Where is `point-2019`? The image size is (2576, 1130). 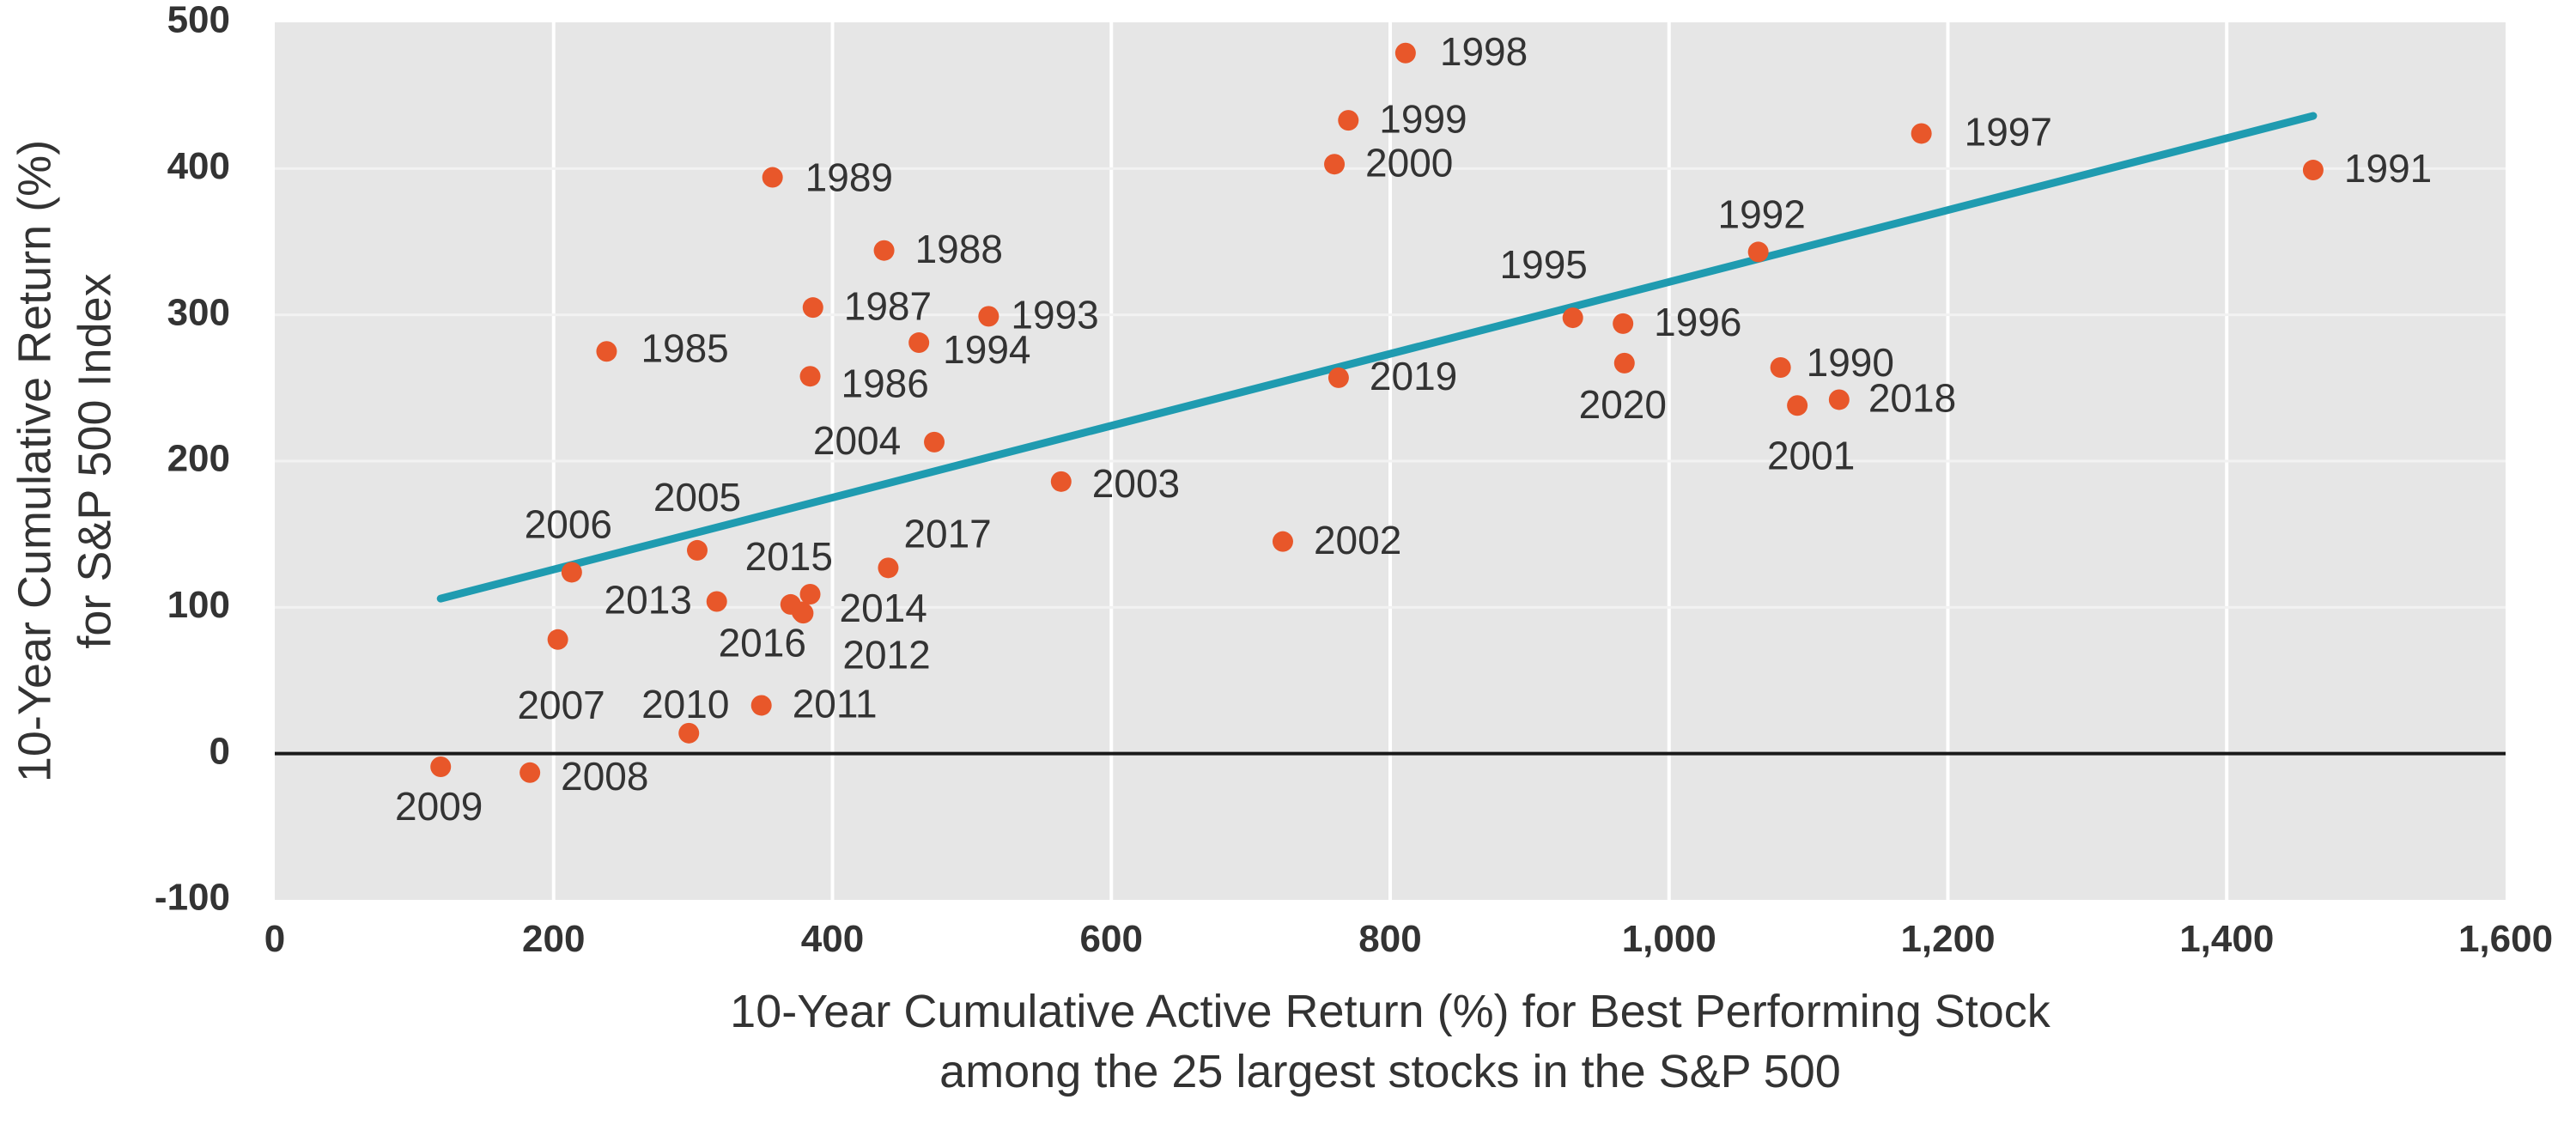
point-2019 is located at coordinates (1338, 377).